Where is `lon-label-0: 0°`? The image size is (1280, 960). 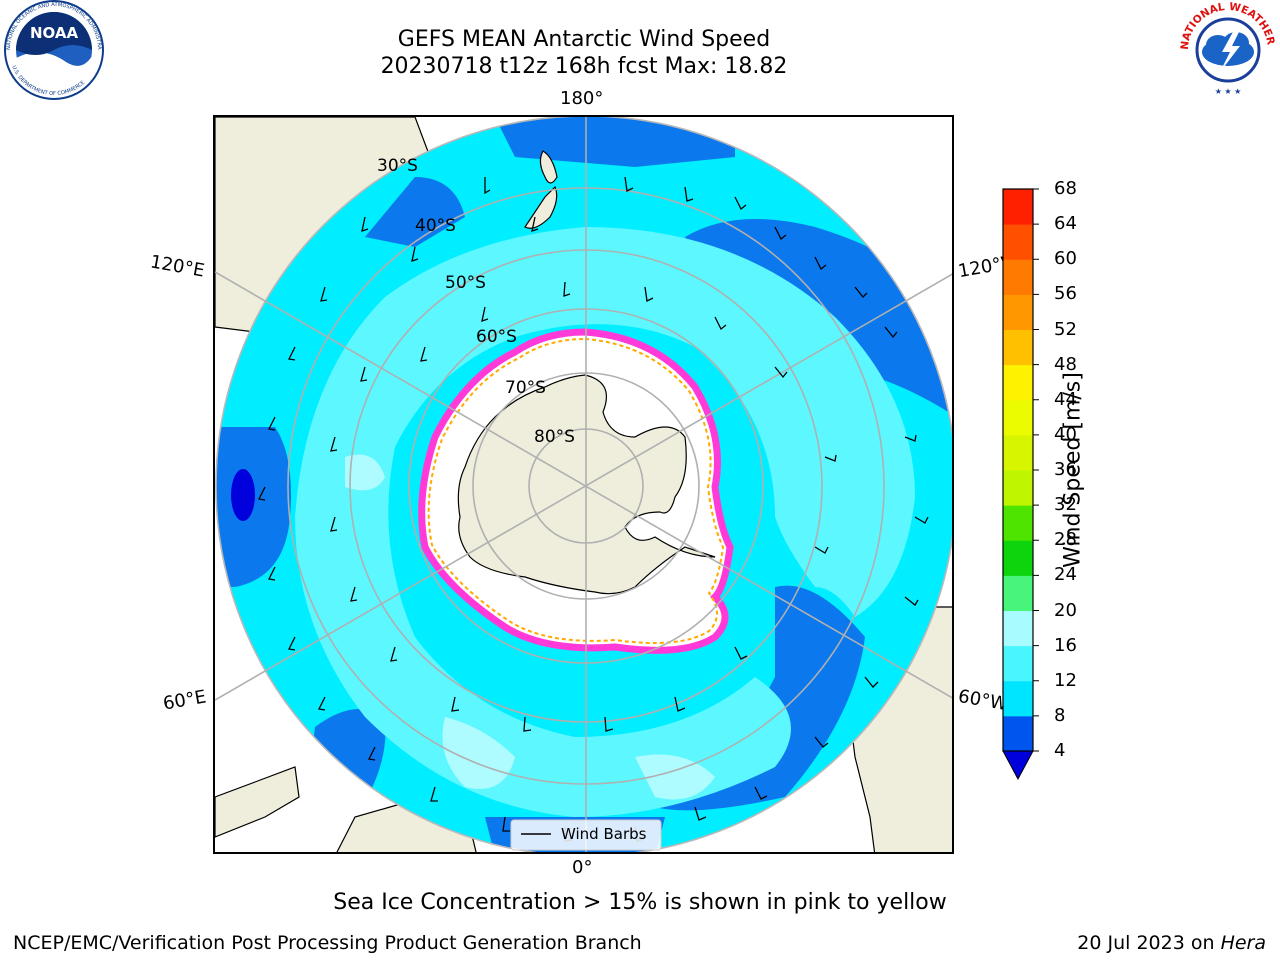 lon-label-0: 0° is located at coordinates (582, 867).